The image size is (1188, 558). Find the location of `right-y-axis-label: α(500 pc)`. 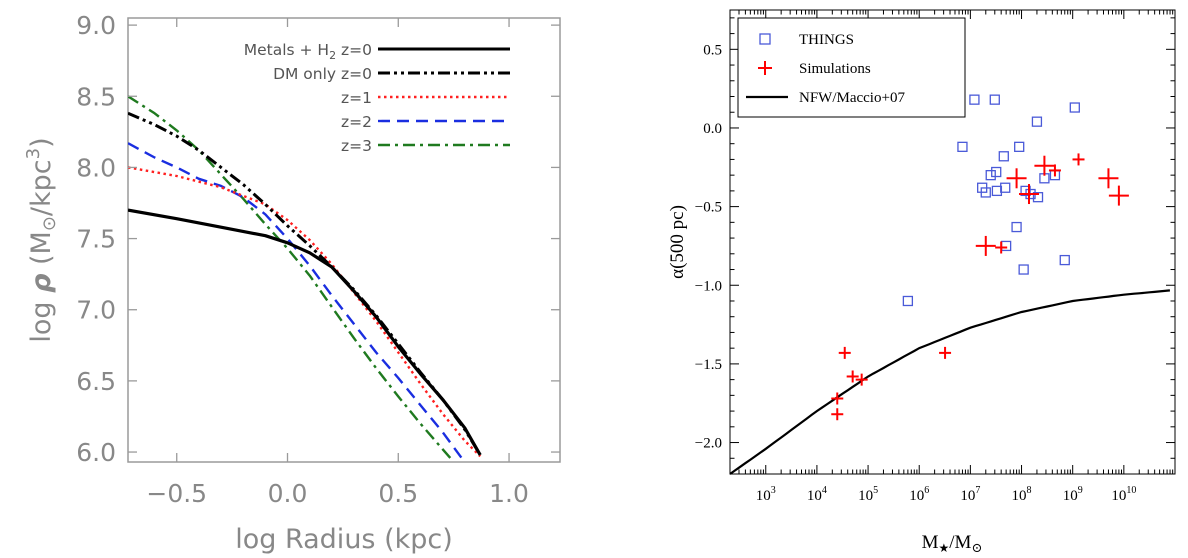

right-y-axis-label: α(500 pc) is located at coordinates (677, 242).